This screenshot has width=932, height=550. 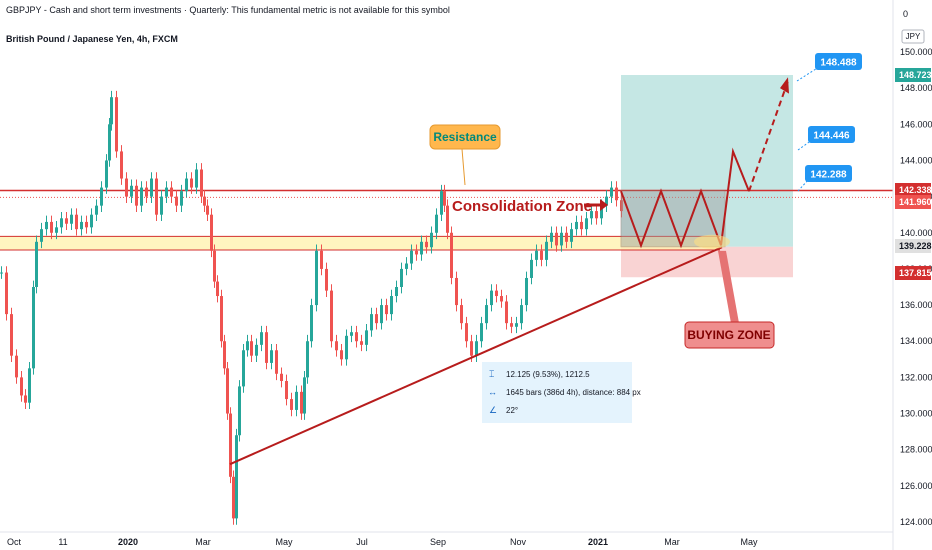 I want to click on target-leader, so click(x=805, y=145).